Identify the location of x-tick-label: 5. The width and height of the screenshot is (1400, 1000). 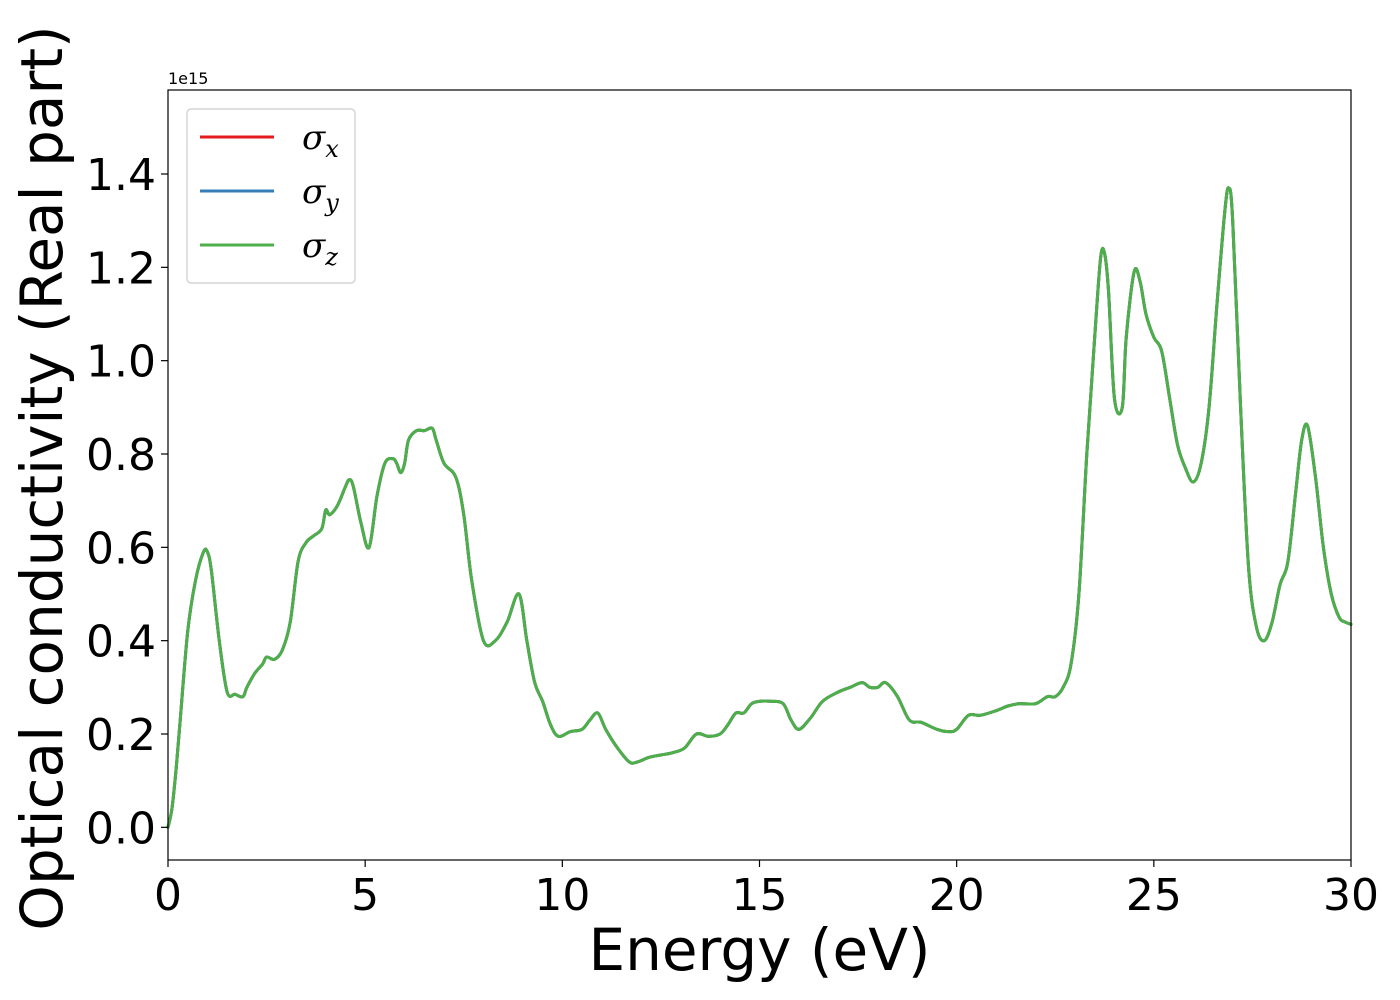
(365, 895).